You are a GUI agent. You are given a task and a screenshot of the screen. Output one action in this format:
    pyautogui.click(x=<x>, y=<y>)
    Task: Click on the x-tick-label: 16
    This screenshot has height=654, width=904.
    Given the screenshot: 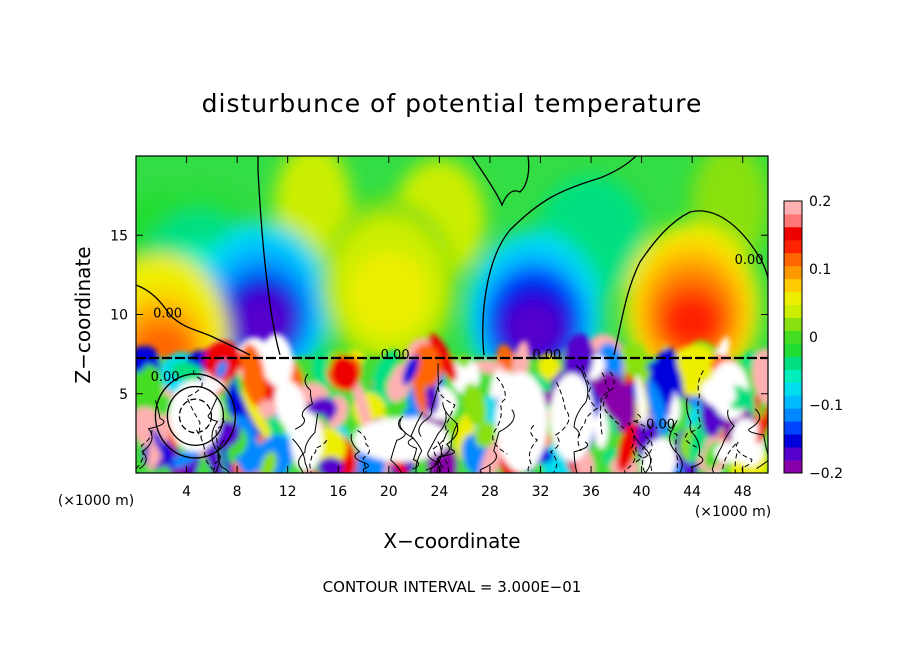 What is the action you would take?
    pyautogui.click(x=338, y=492)
    